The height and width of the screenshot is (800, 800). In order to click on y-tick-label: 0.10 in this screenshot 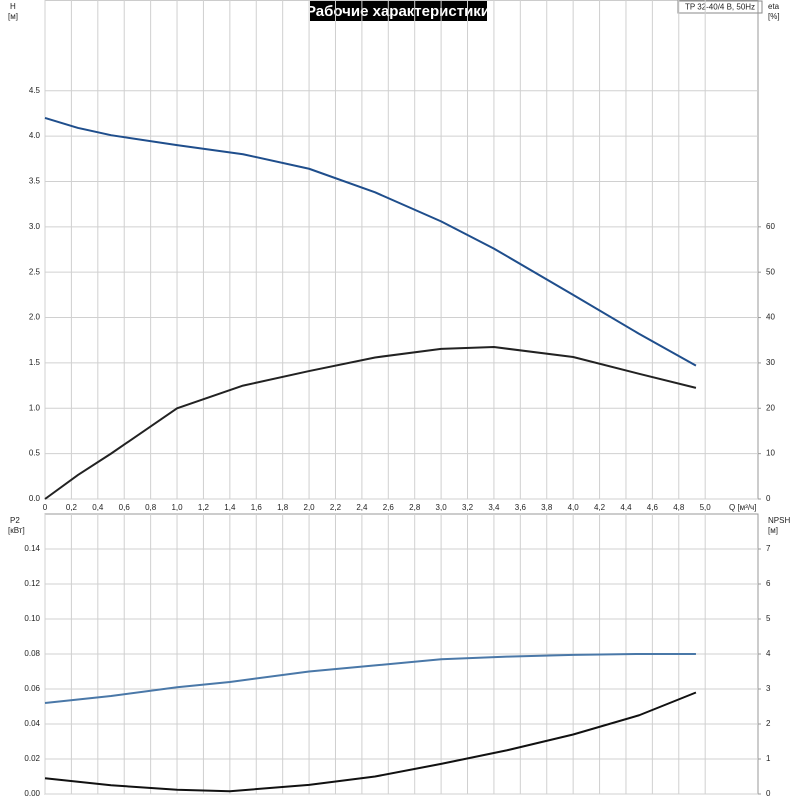, I will do `click(32, 618)`.